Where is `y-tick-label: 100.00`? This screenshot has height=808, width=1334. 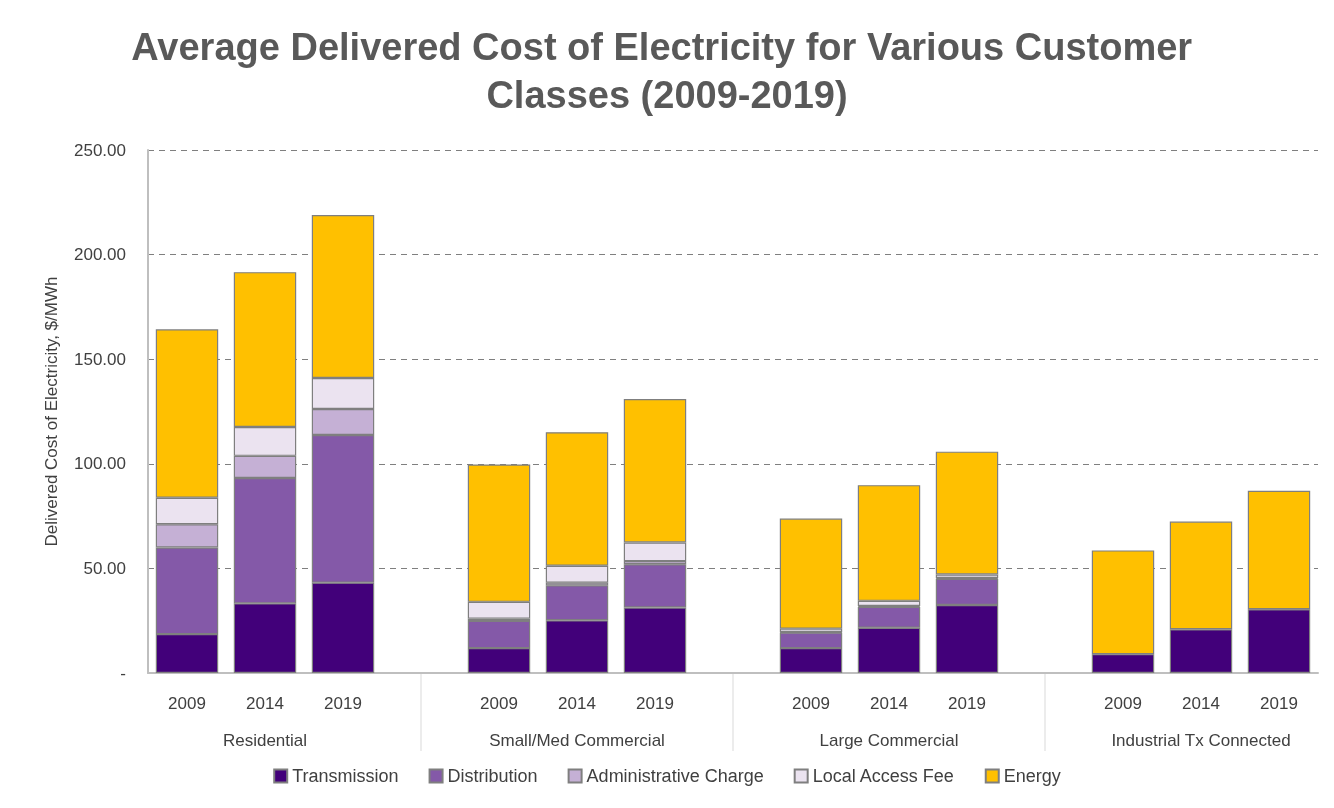 y-tick-label: 100.00 is located at coordinates (100, 464).